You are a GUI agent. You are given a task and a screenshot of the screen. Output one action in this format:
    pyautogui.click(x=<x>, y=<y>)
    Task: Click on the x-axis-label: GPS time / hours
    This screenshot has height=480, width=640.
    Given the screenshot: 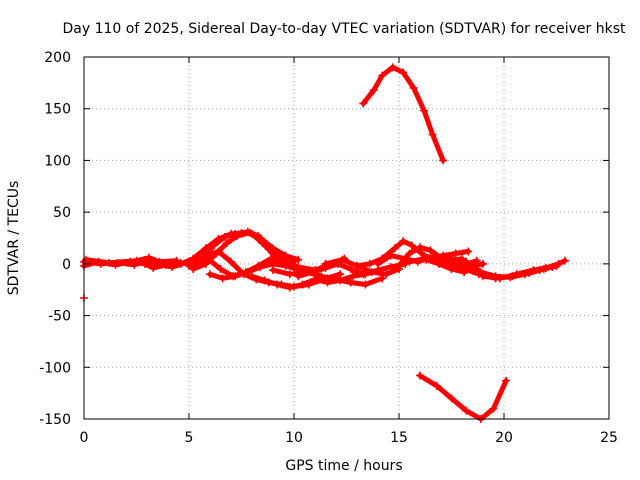 What is the action you would take?
    pyautogui.click(x=343, y=466)
    